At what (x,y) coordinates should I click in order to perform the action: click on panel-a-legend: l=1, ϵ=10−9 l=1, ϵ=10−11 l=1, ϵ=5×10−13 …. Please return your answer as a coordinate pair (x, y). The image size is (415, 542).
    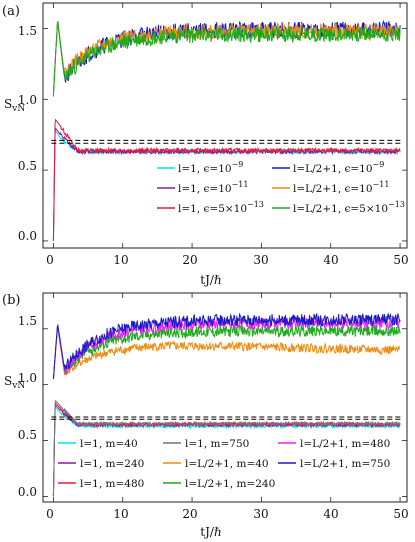
    Looking at the image, I should click on (281, 187).